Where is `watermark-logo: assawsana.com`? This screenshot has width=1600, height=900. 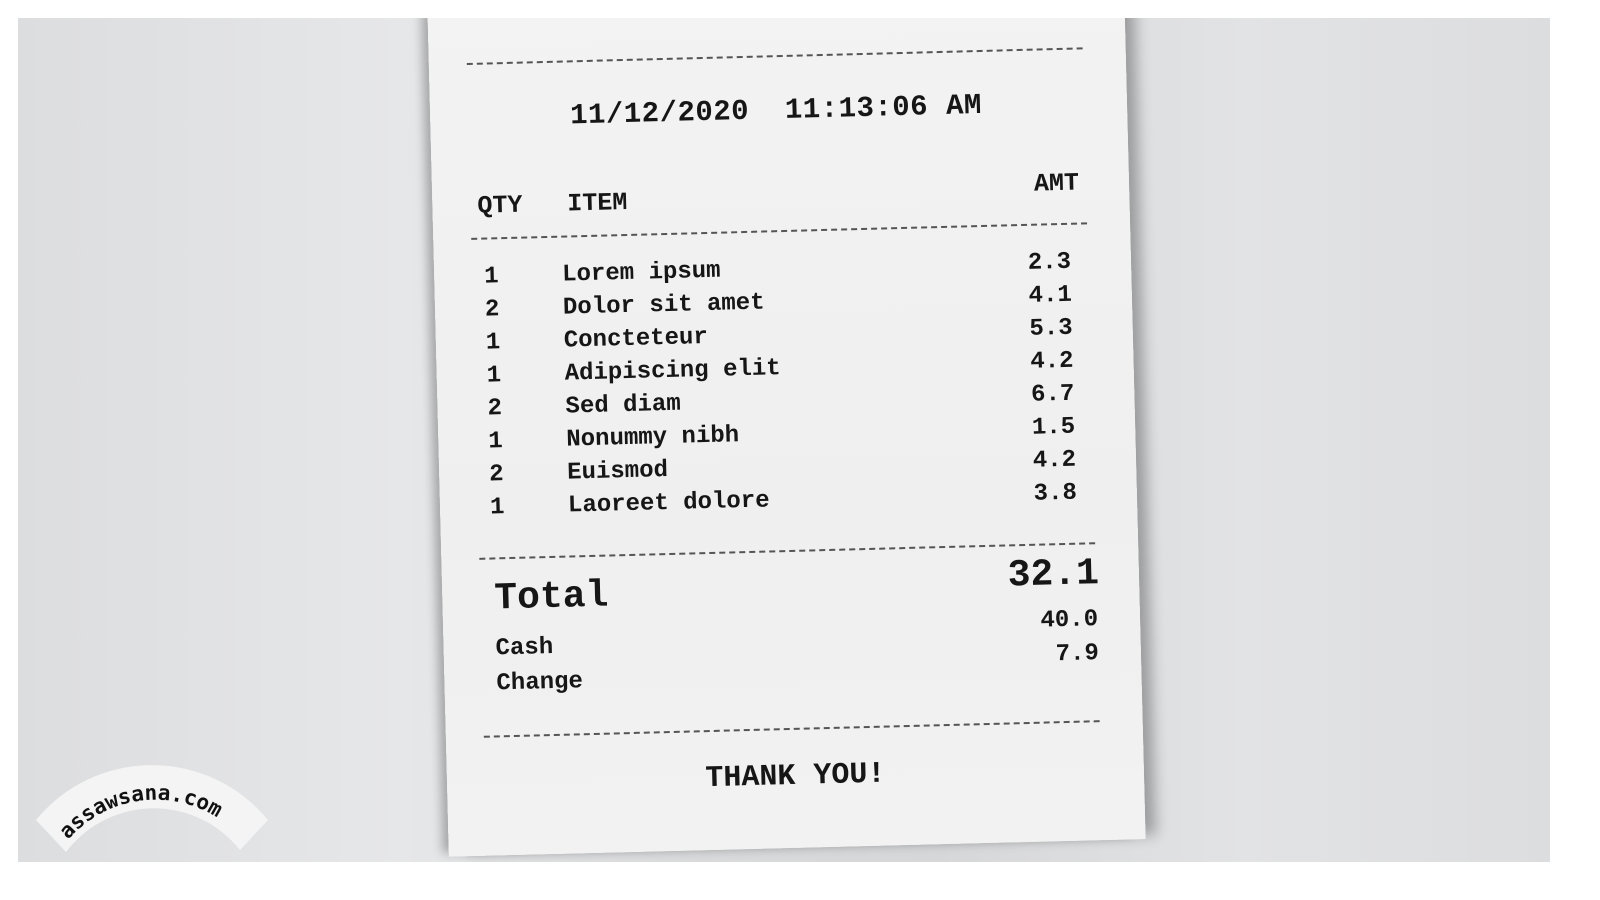
watermark-logo: assawsana.com is located at coordinates (152, 808).